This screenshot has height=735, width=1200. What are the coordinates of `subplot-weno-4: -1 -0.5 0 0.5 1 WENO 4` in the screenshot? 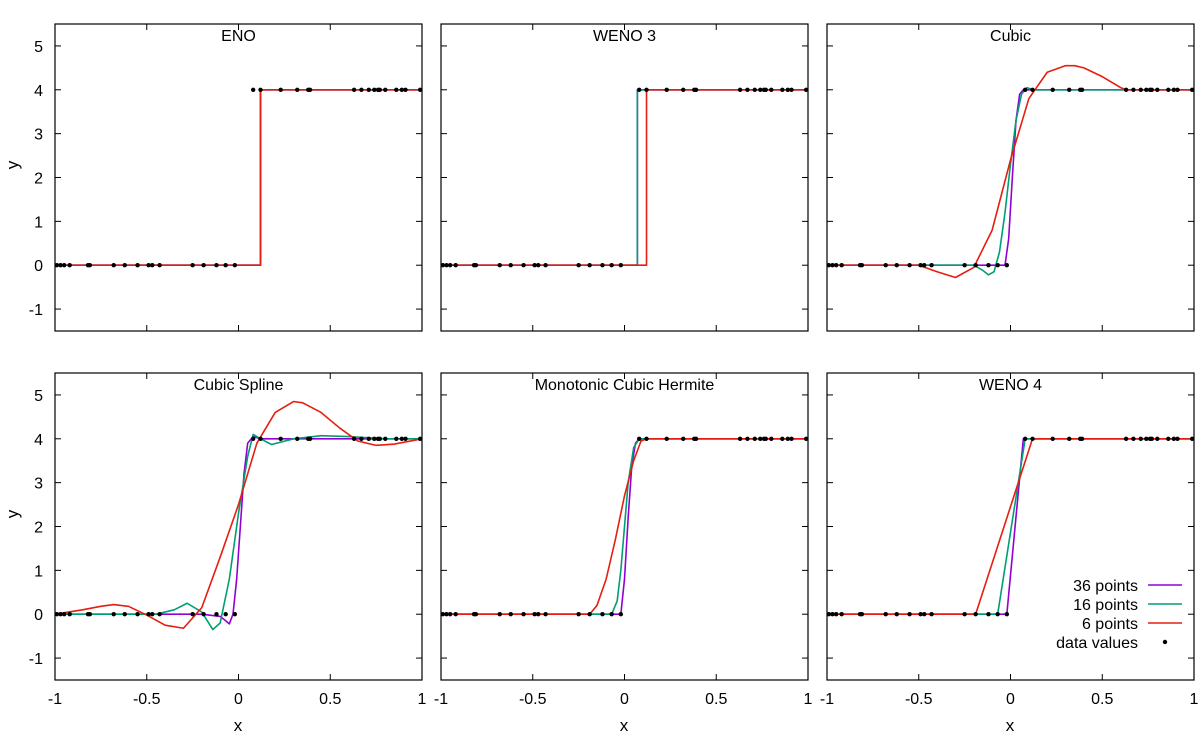 It's located at (1009, 540).